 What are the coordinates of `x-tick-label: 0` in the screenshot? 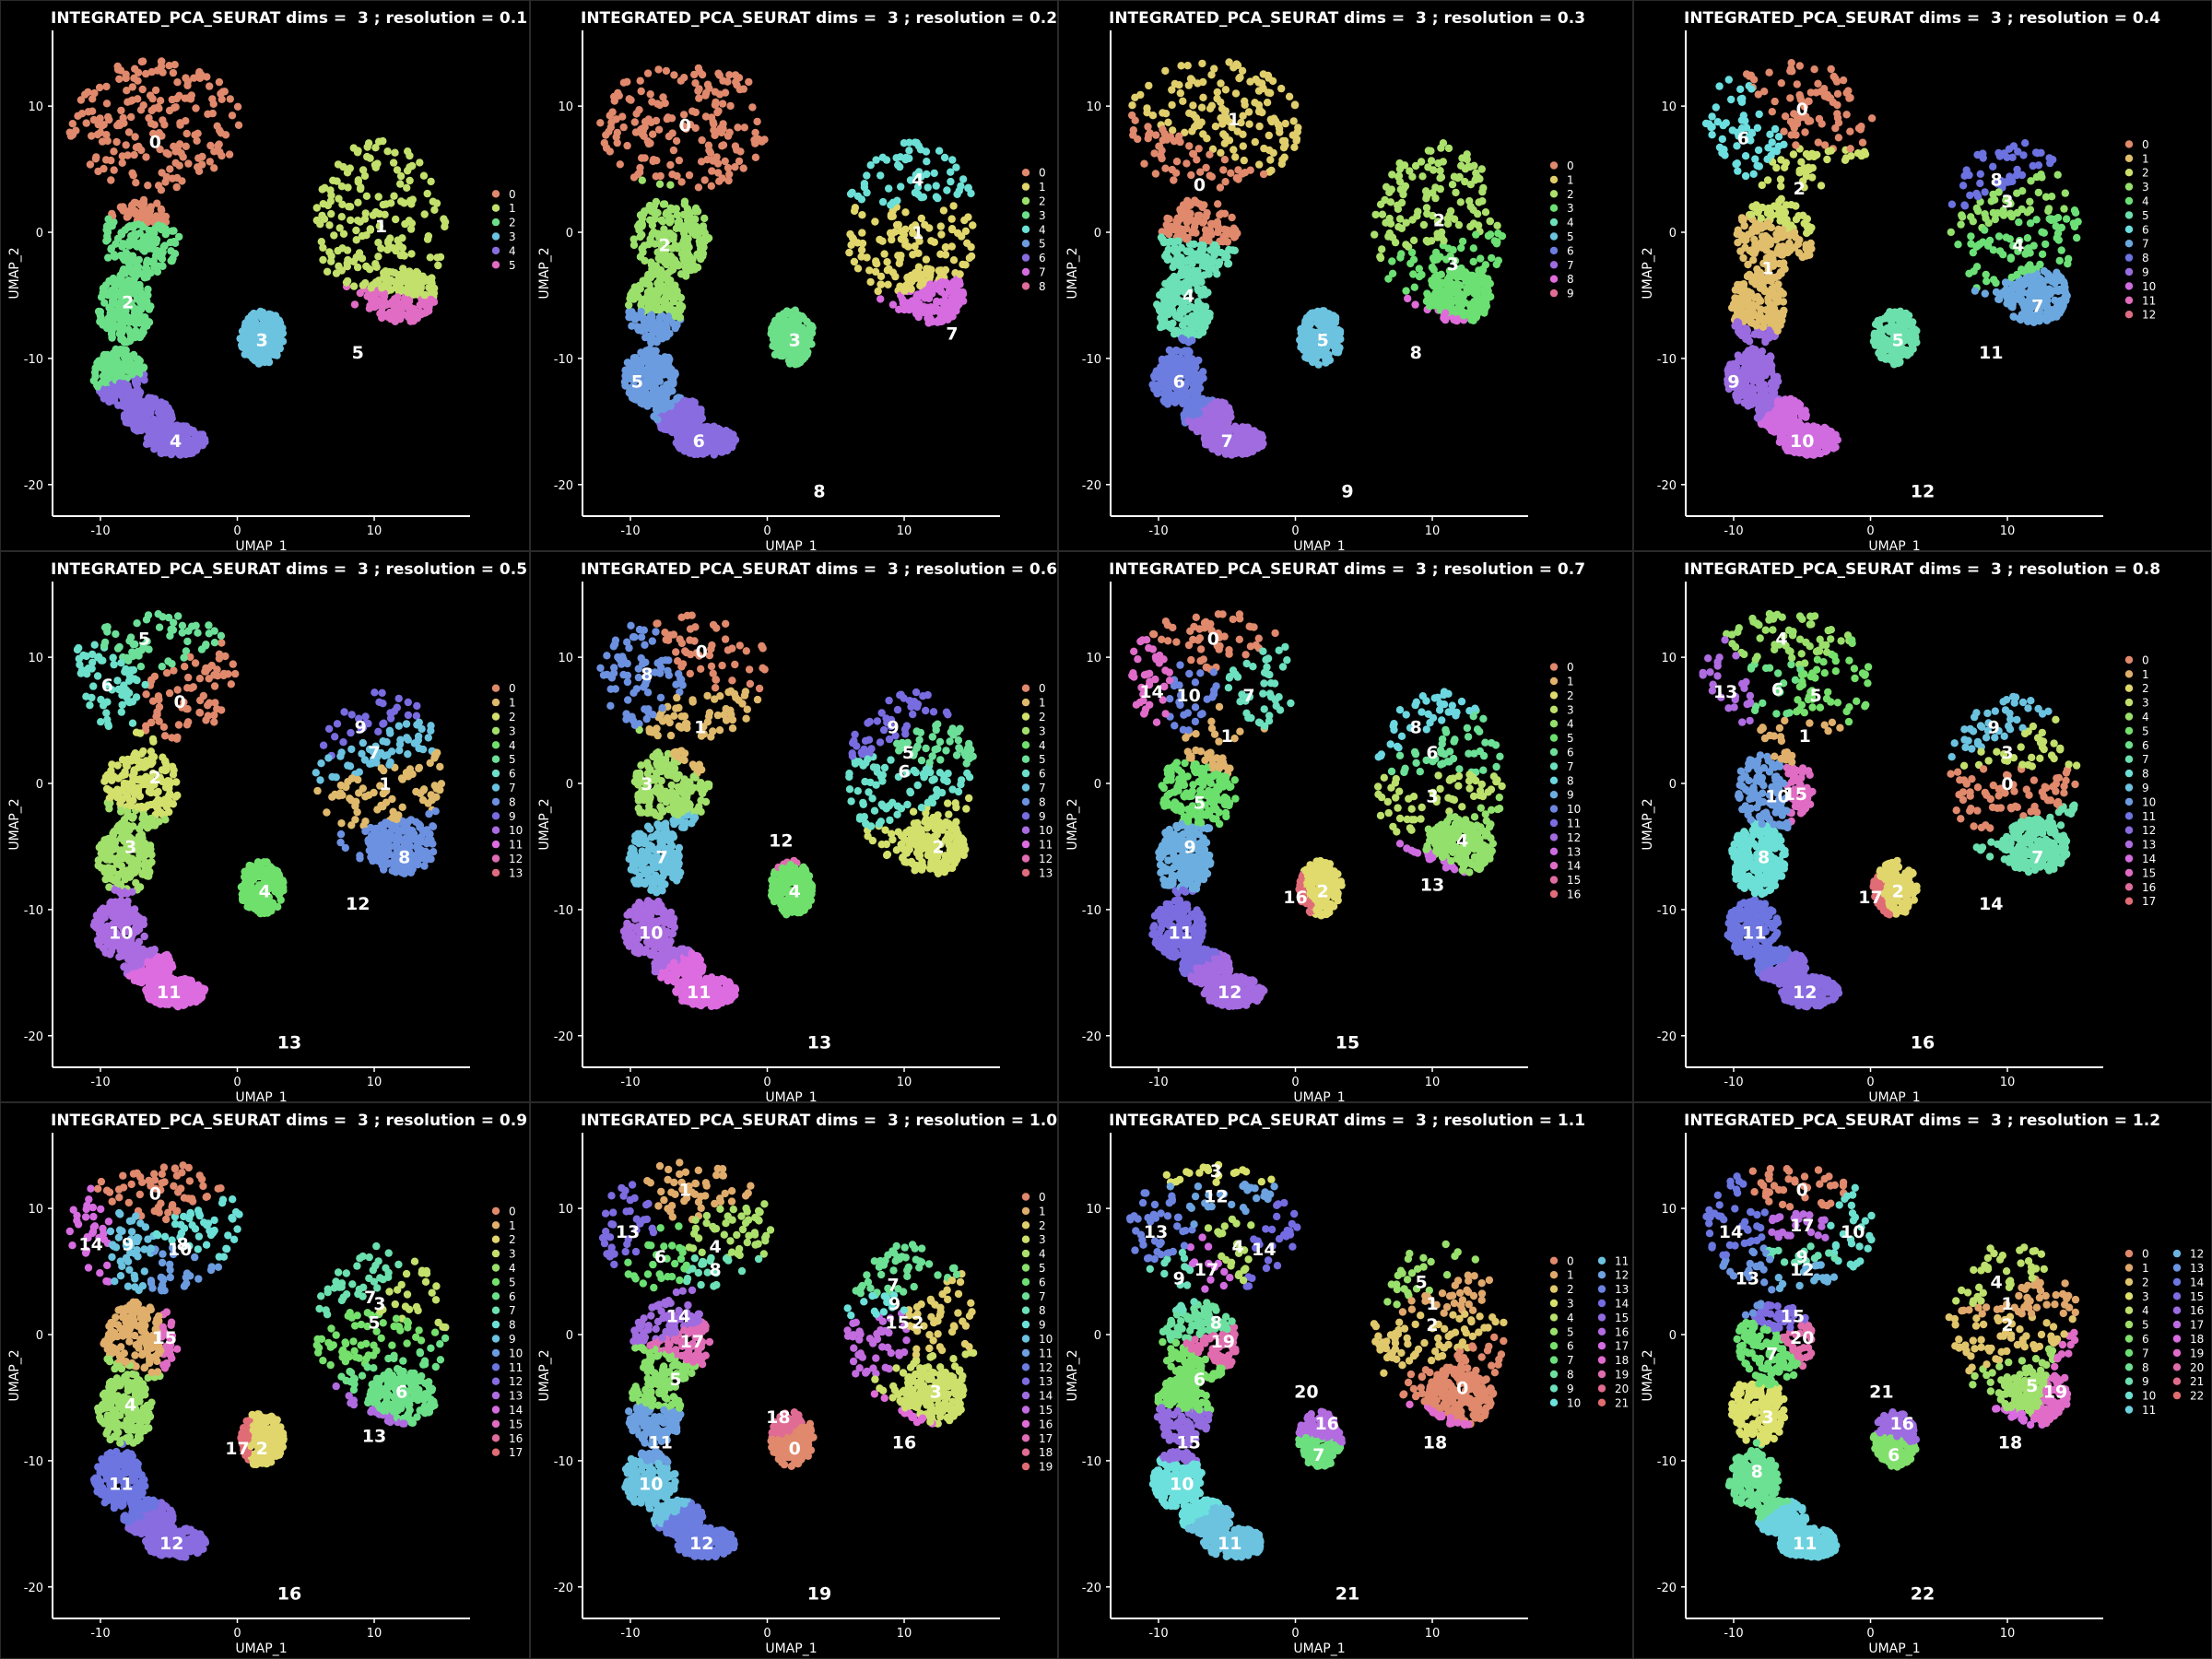 It's located at (767, 531).